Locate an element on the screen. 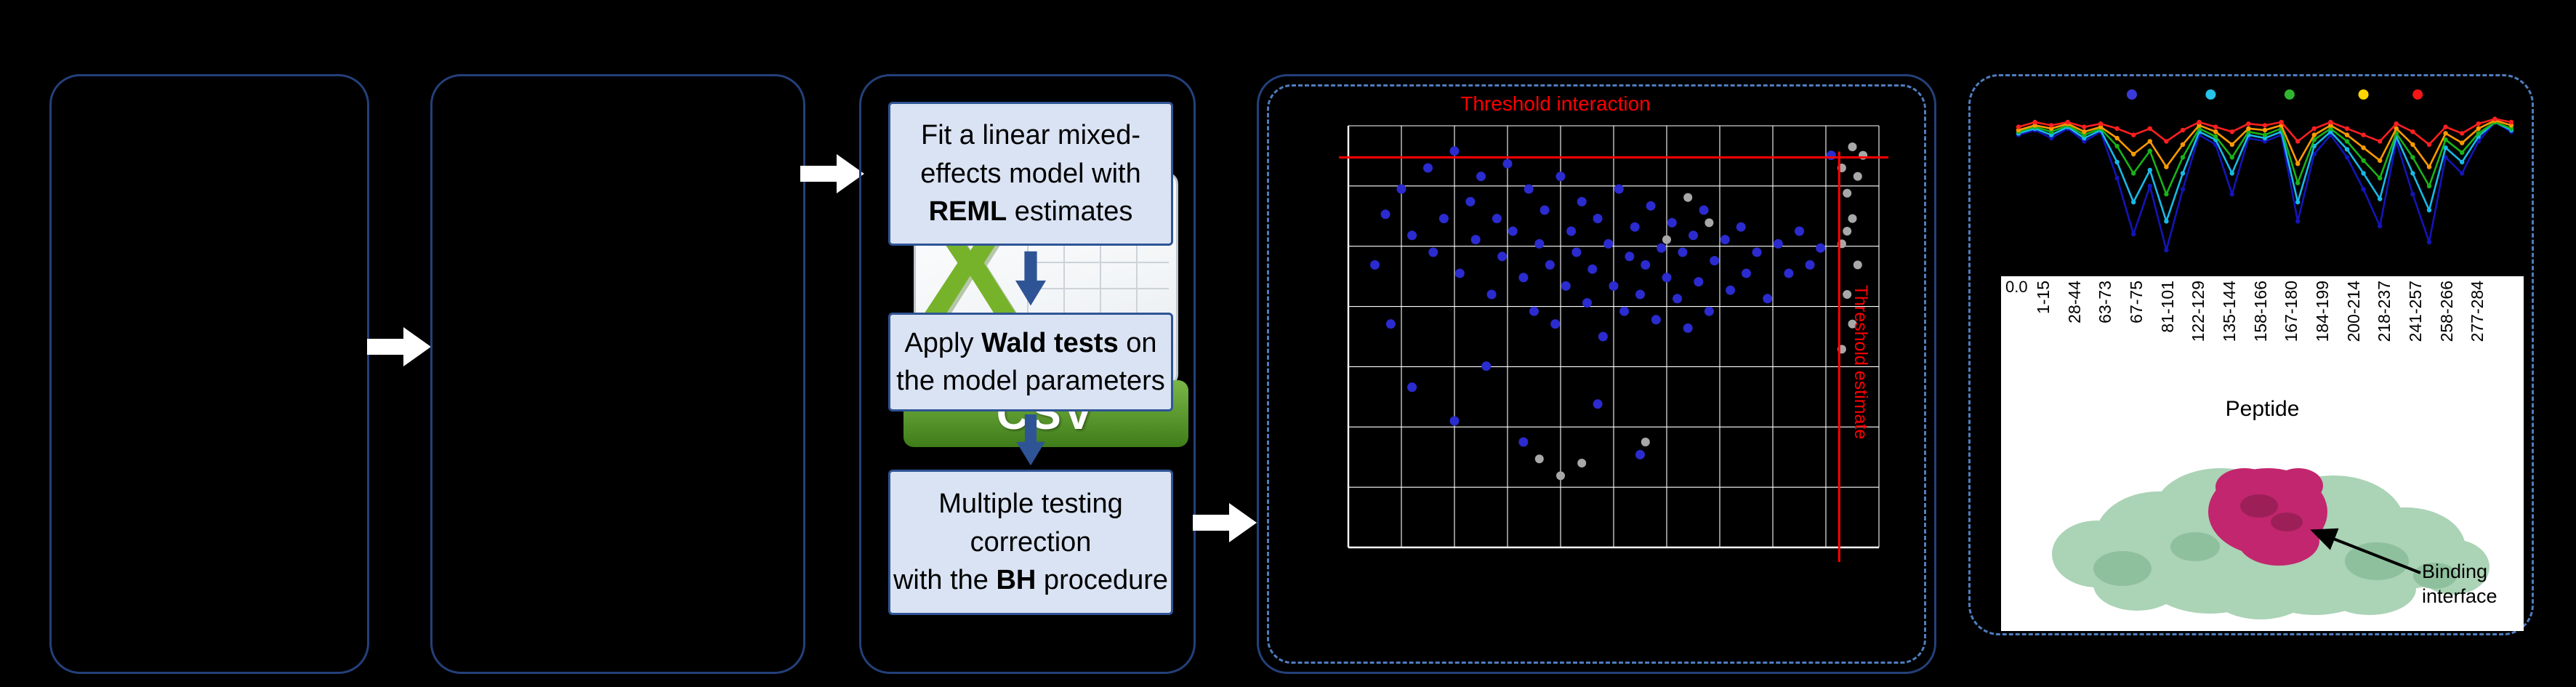 Image resolution: width=2576 pixels, height=687 pixels. peptide-tick-label: 1-15 is located at coordinates (2043, 298).